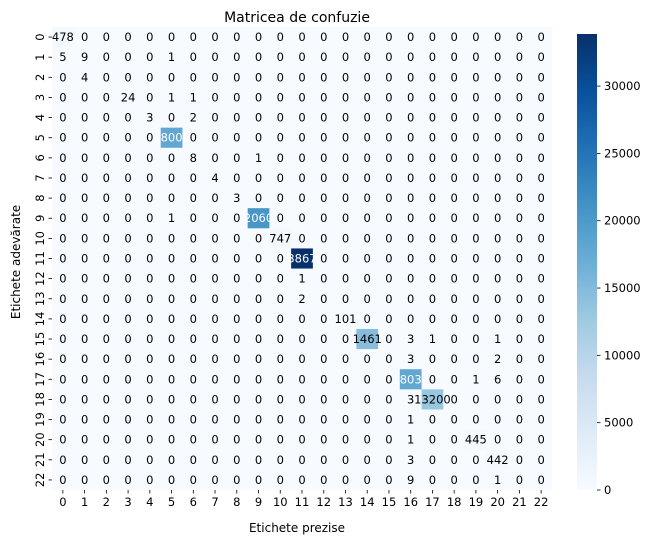 Image resolution: width=667 pixels, height=545 pixels. I want to click on heatmap-cell-value: 3, so click(410, 359).